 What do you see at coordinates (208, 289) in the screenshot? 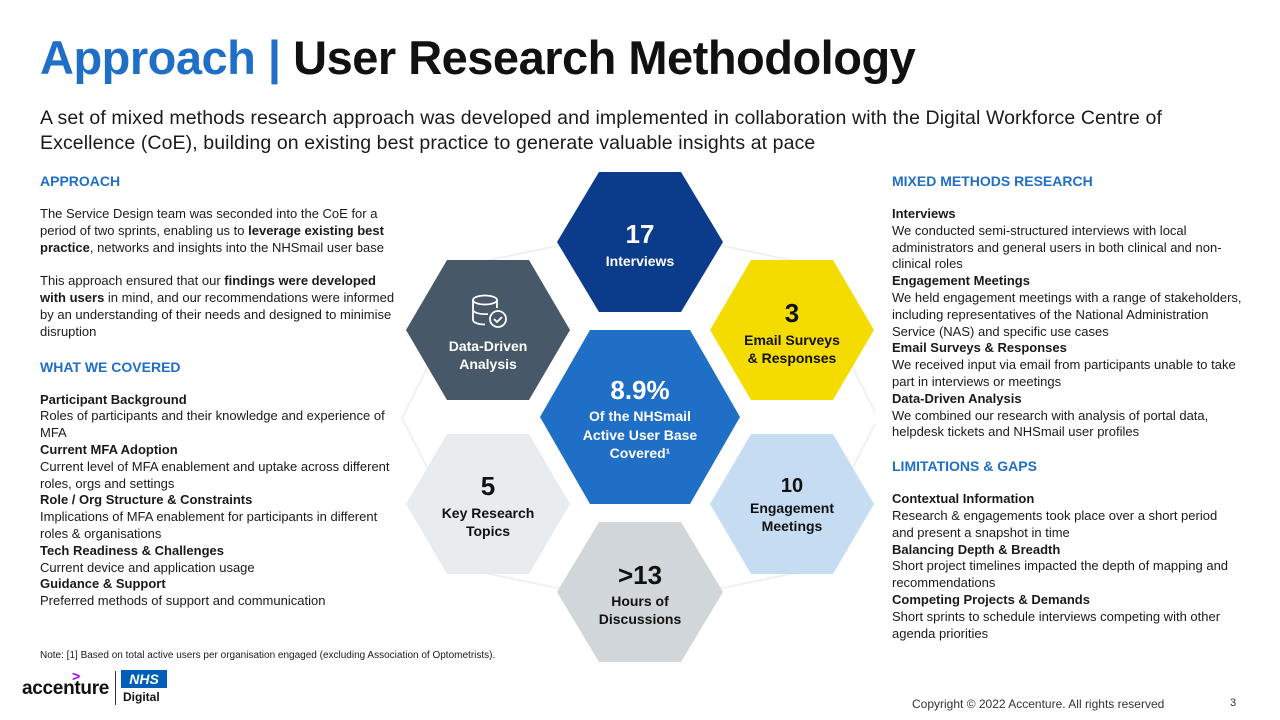
I see `p2-text-bold: findings were developed with users` at bounding box center [208, 289].